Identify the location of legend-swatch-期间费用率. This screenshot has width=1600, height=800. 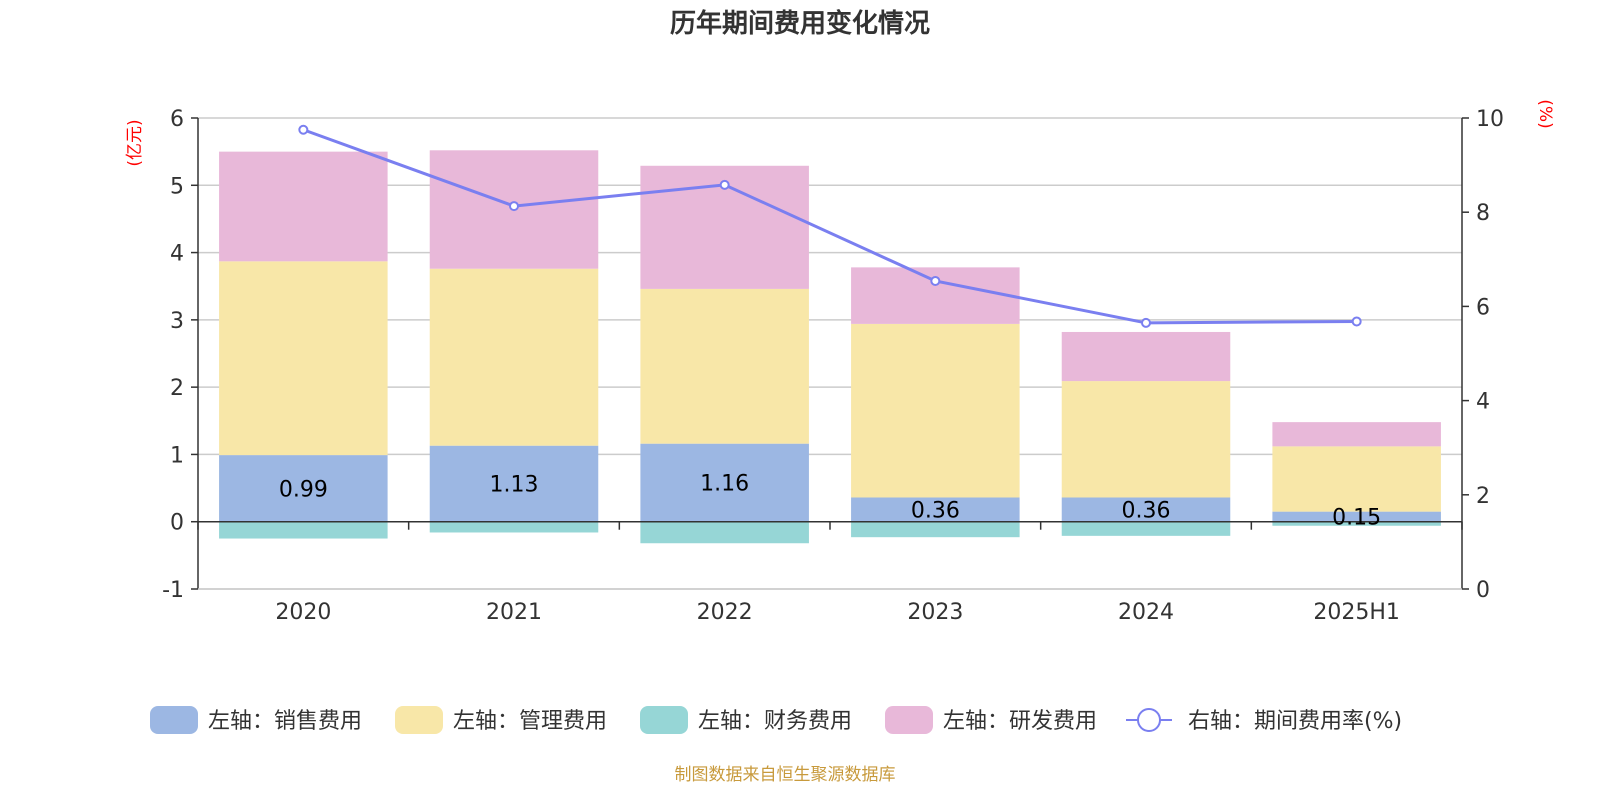
(1149, 720).